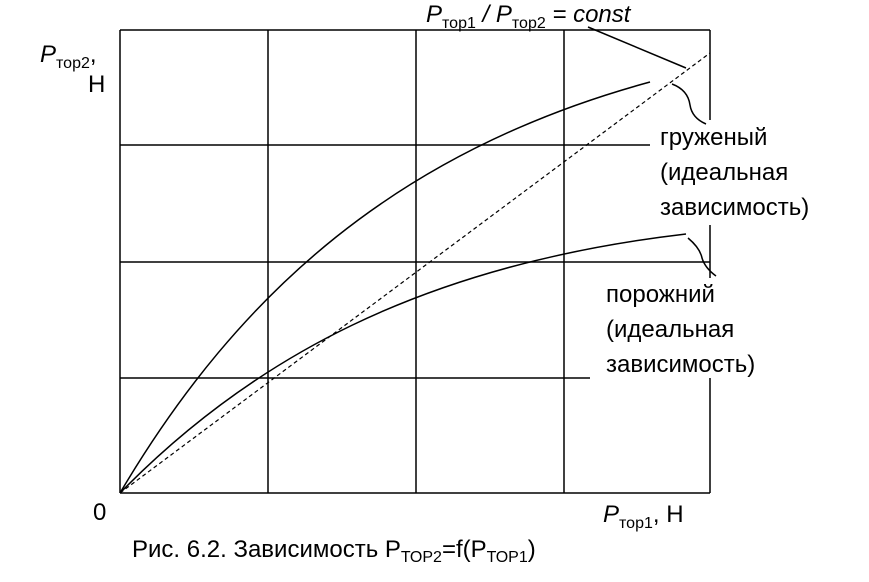  I want to click on x-axis-label: Pтор1, Н, so click(643, 516).